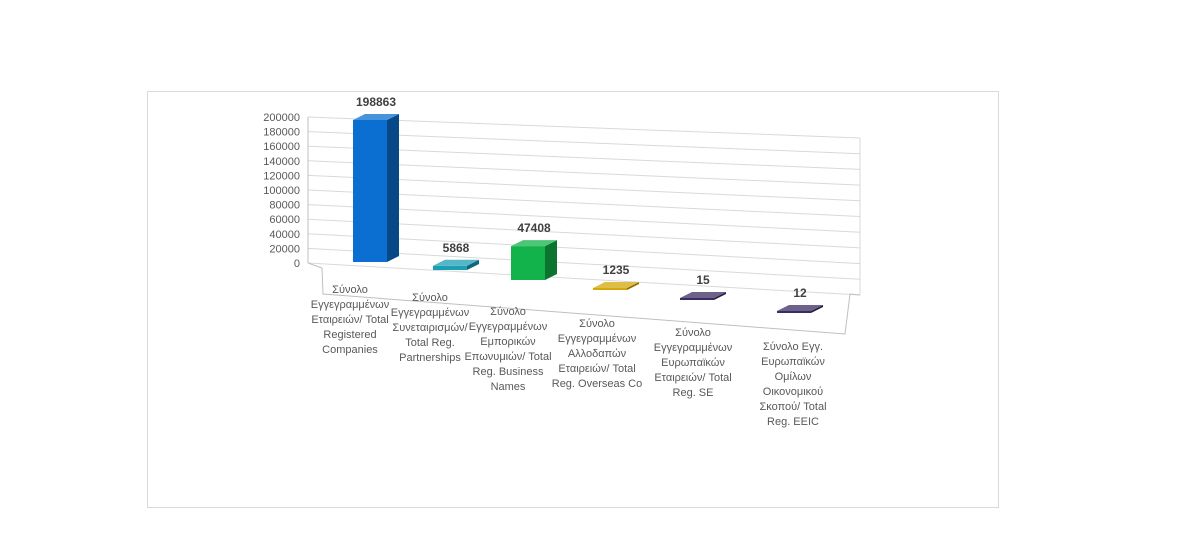 This screenshot has width=1200, height=536. I want to click on data-label: 1235, so click(616, 270).